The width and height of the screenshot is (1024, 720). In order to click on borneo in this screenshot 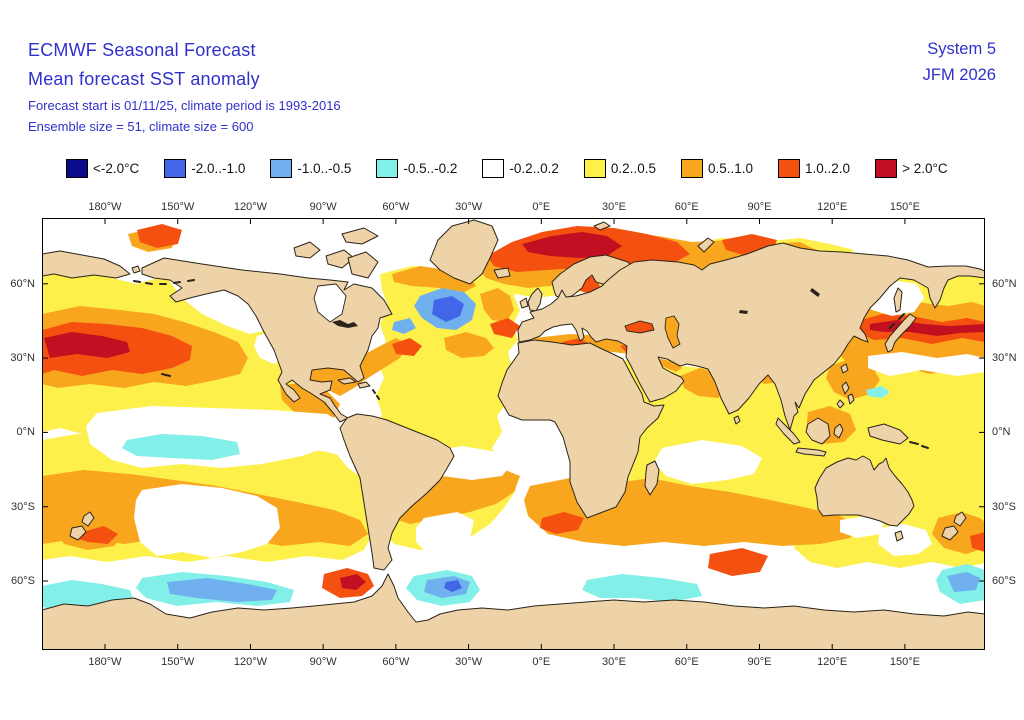, I will do `click(818, 431)`.